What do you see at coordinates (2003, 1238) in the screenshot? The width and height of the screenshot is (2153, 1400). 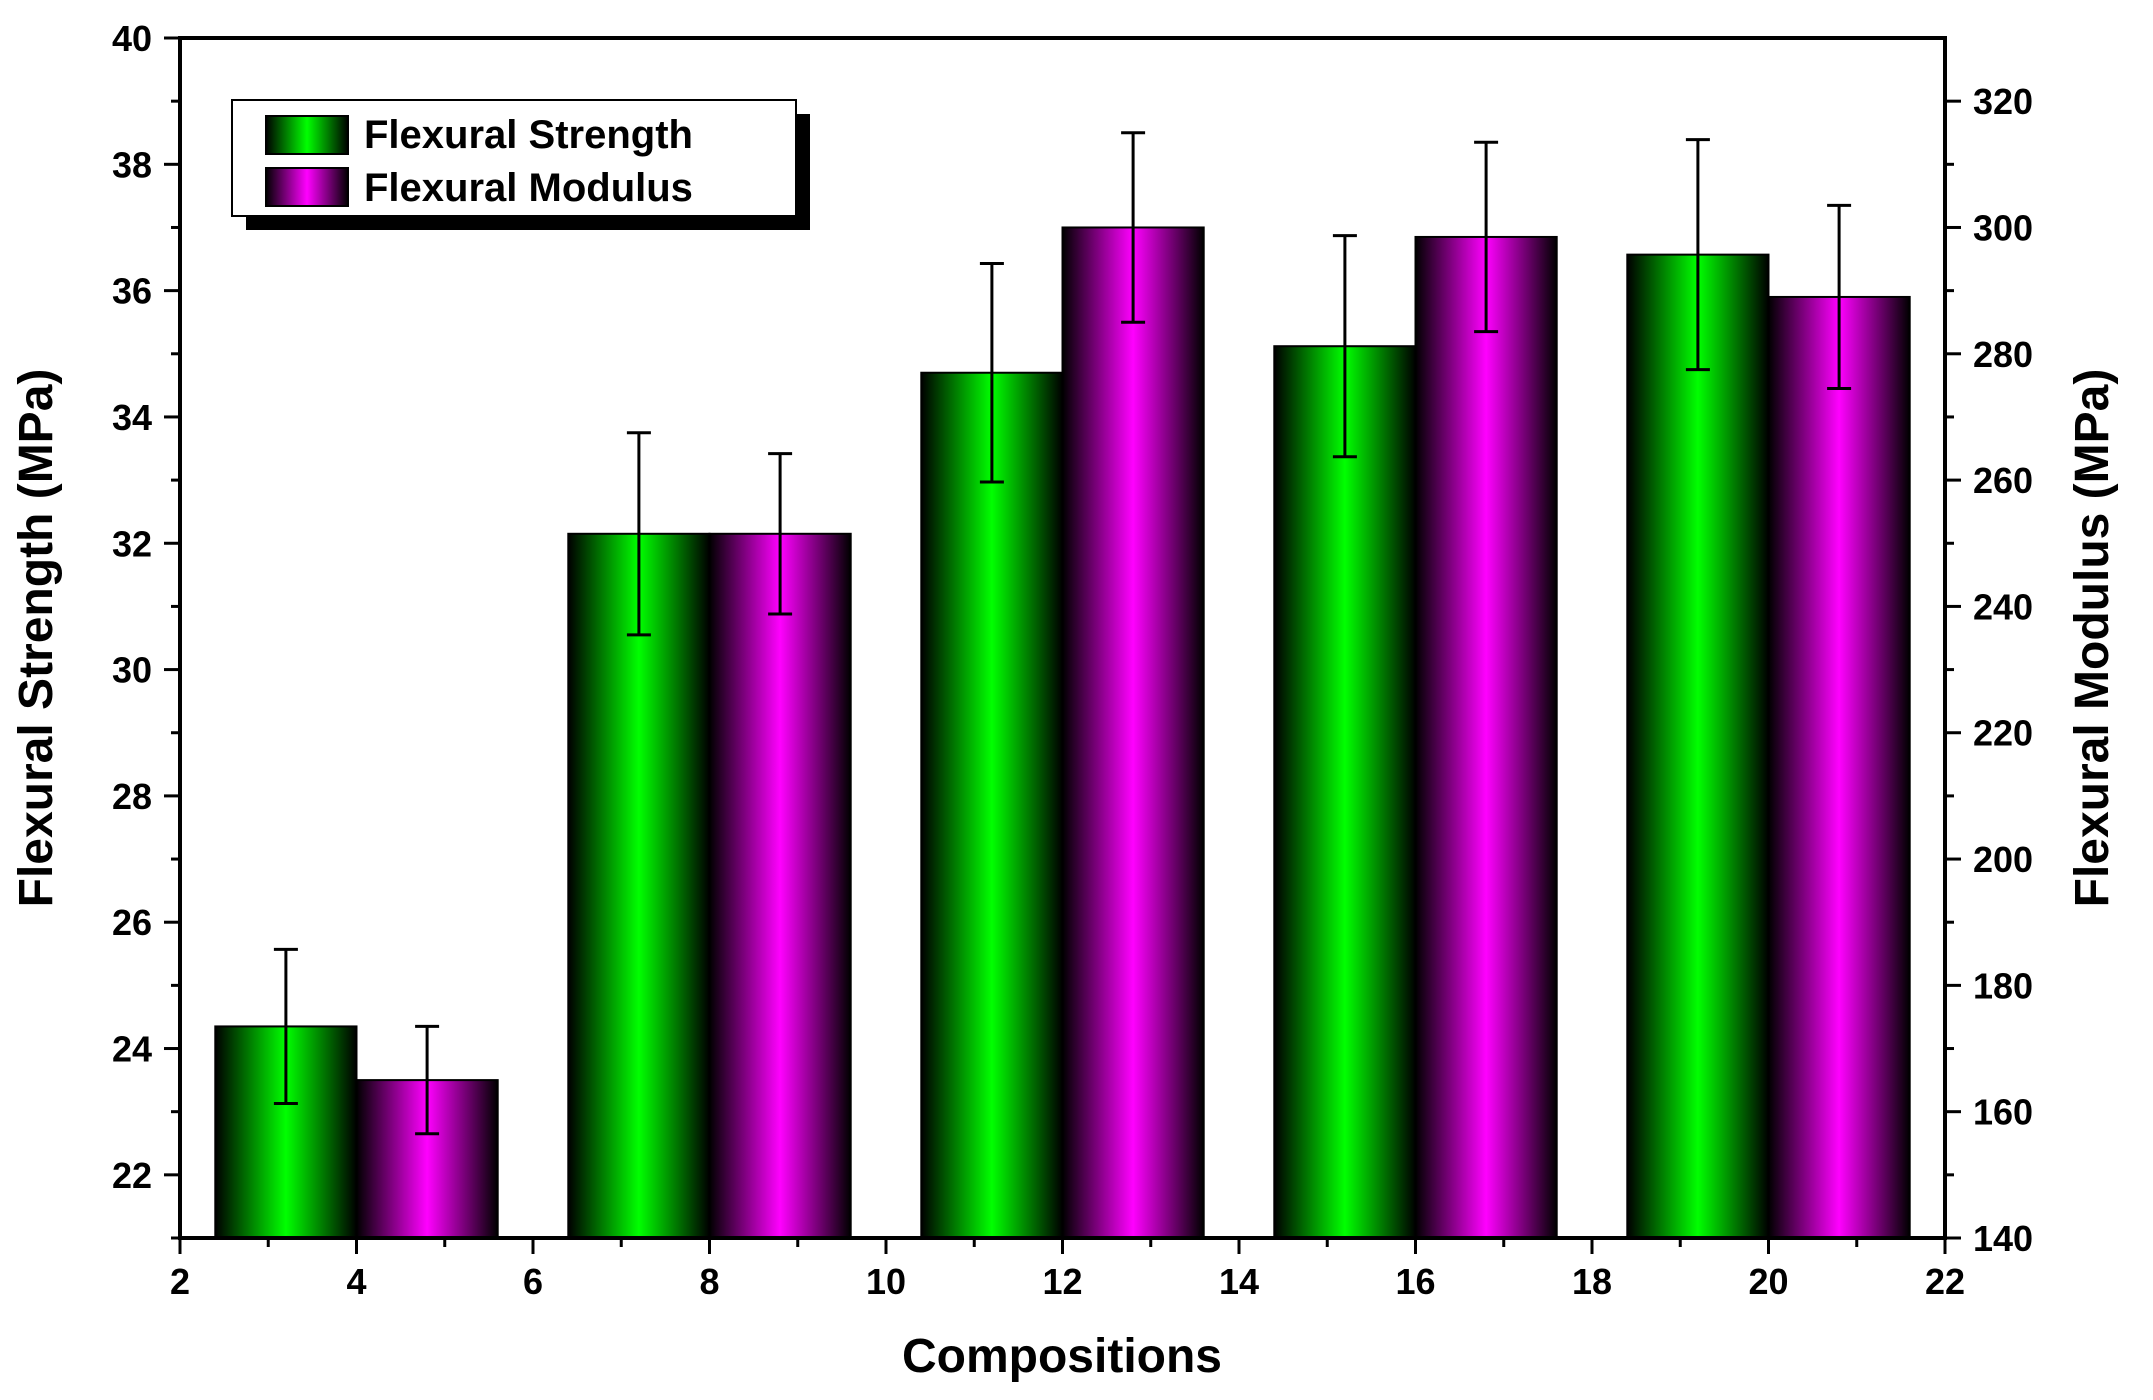 I see `y-right-tick-label: 140` at bounding box center [2003, 1238].